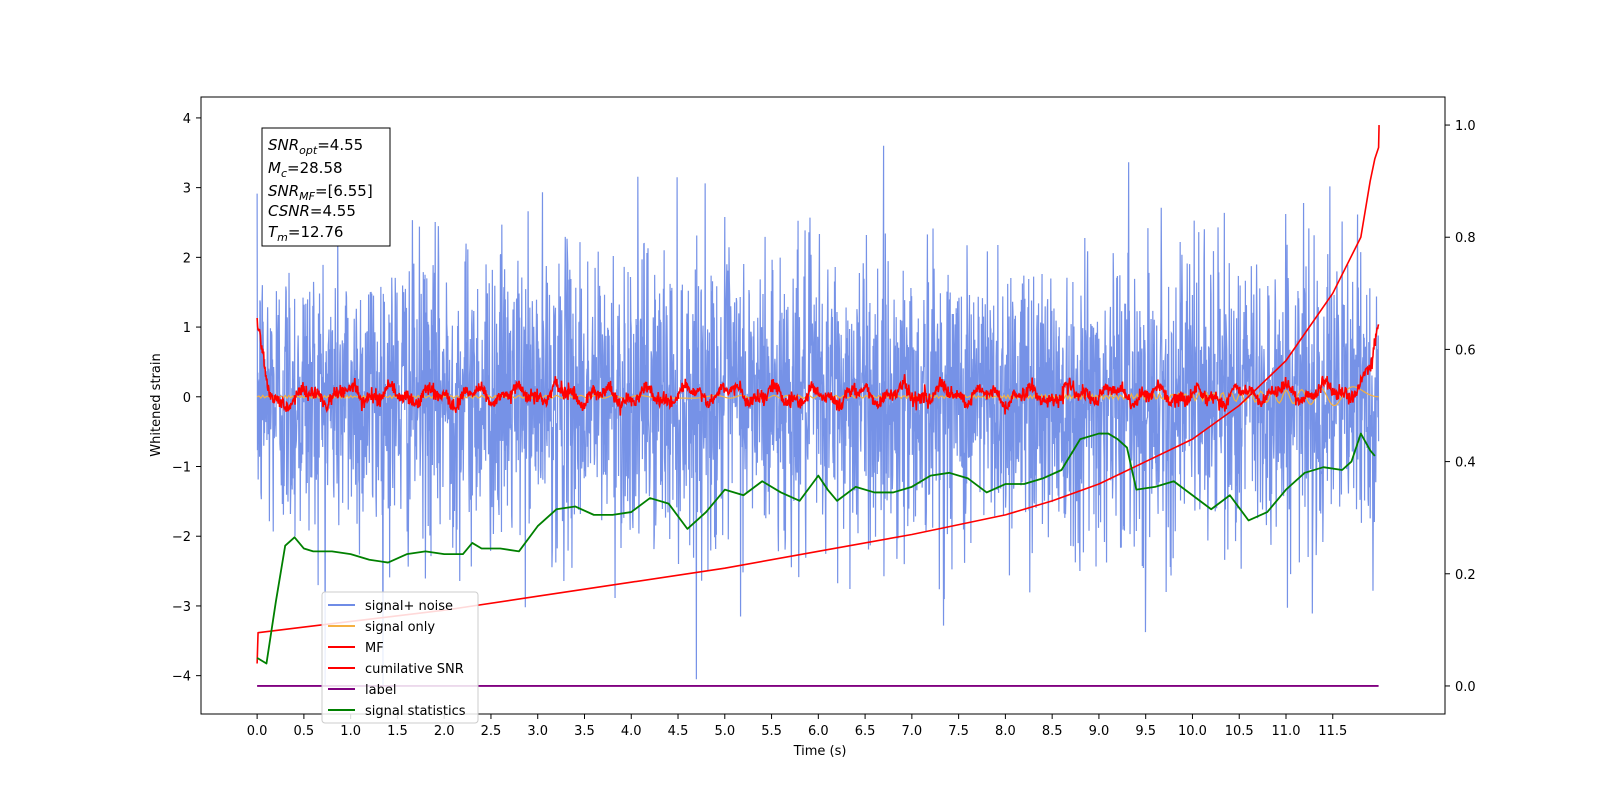 The width and height of the screenshot is (1600, 804). What do you see at coordinates (181, 607) in the screenshot?
I see `y-tick-label-left: −3` at bounding box center [181, 607].